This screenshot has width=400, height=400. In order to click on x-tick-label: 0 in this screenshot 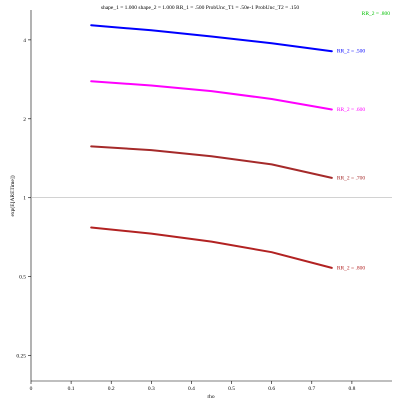, I will do `click(31, 389)`.